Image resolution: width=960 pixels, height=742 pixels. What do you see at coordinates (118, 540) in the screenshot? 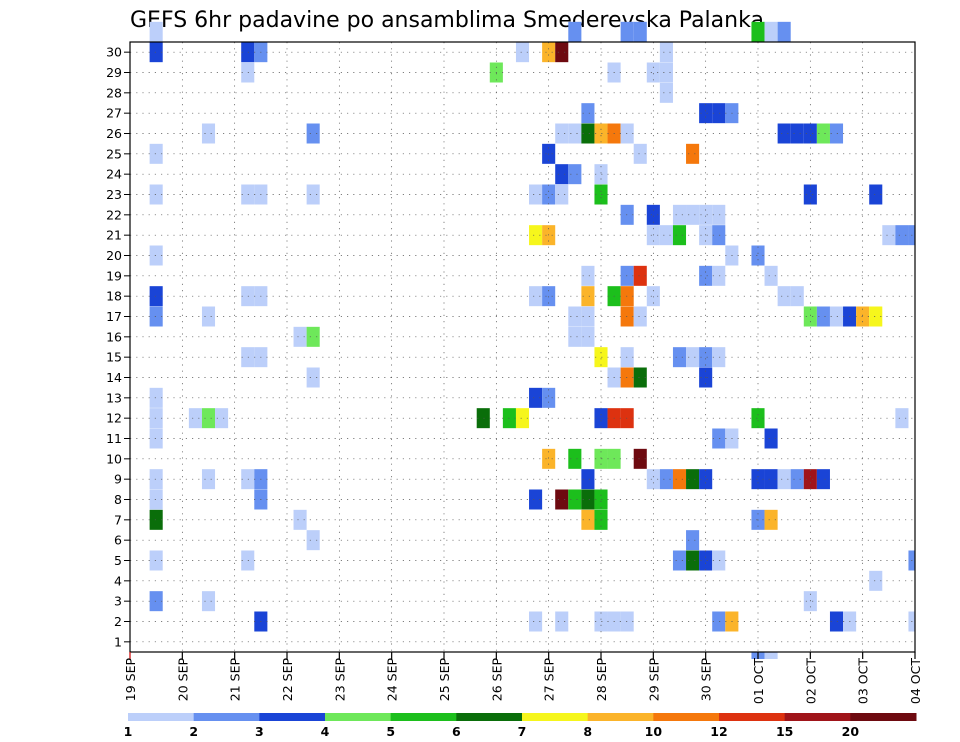
I see `y-tick-label: 6` at bounding box center [118, 540].